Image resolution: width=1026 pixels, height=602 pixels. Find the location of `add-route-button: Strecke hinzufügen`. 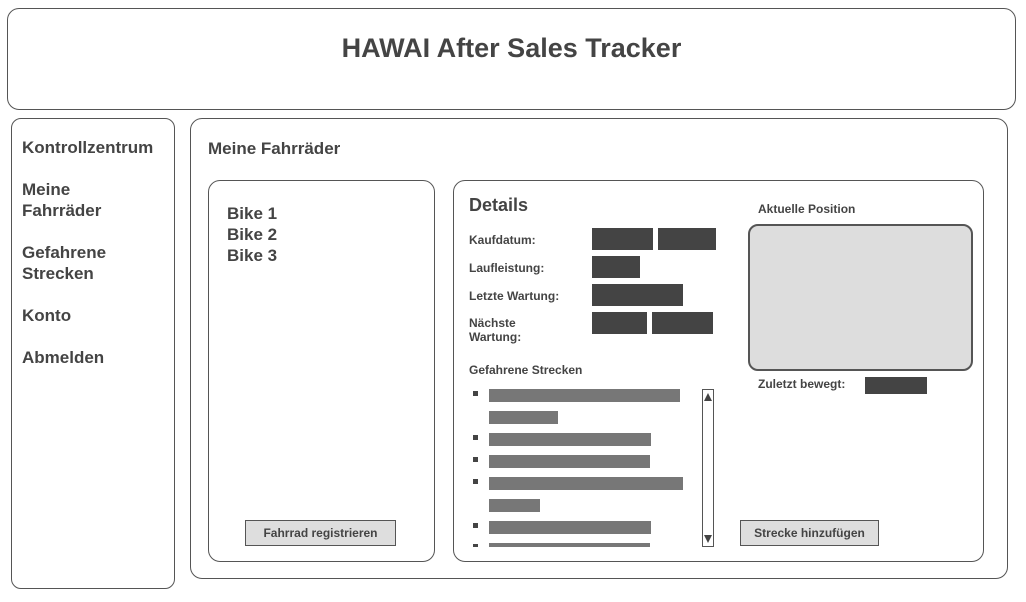

add-route-button: Strecke hinzufügen is located at coordinates (809, 533).